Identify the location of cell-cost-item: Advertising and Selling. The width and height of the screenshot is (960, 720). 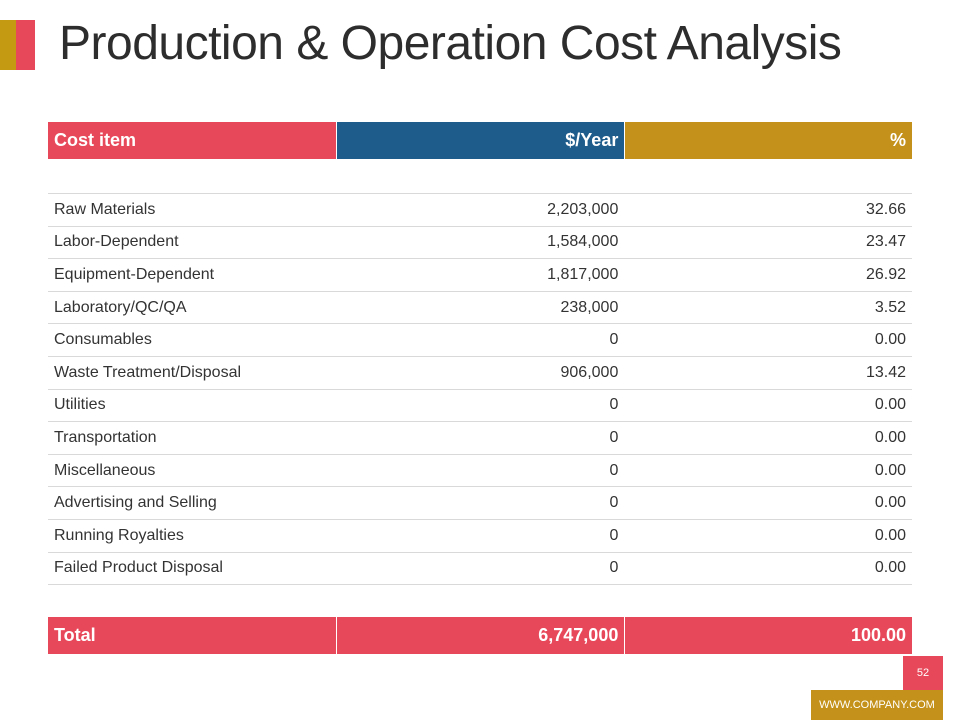
(135, 503).